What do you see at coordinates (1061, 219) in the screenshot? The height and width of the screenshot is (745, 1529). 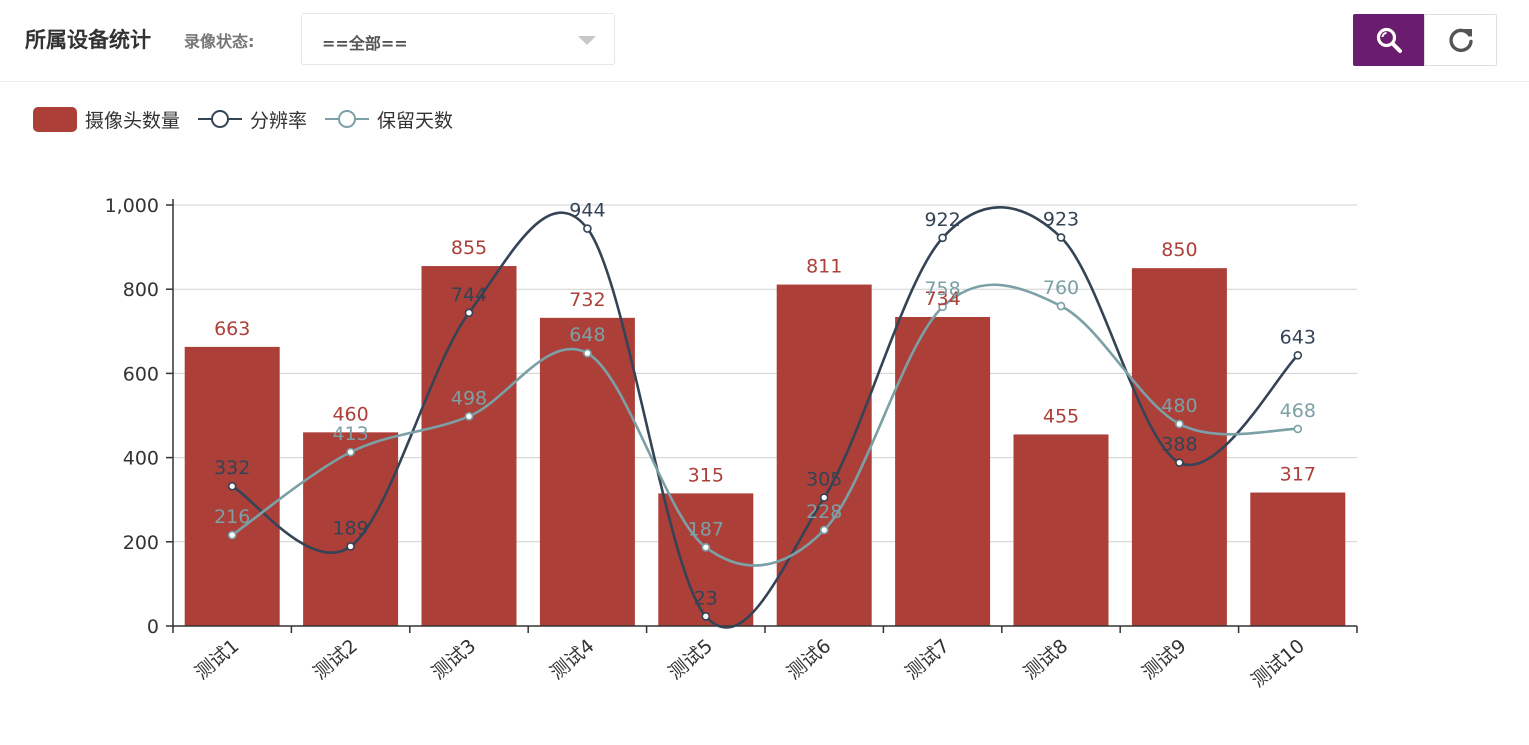 I see `data-label: 923` at bounding box center [1061, 219].